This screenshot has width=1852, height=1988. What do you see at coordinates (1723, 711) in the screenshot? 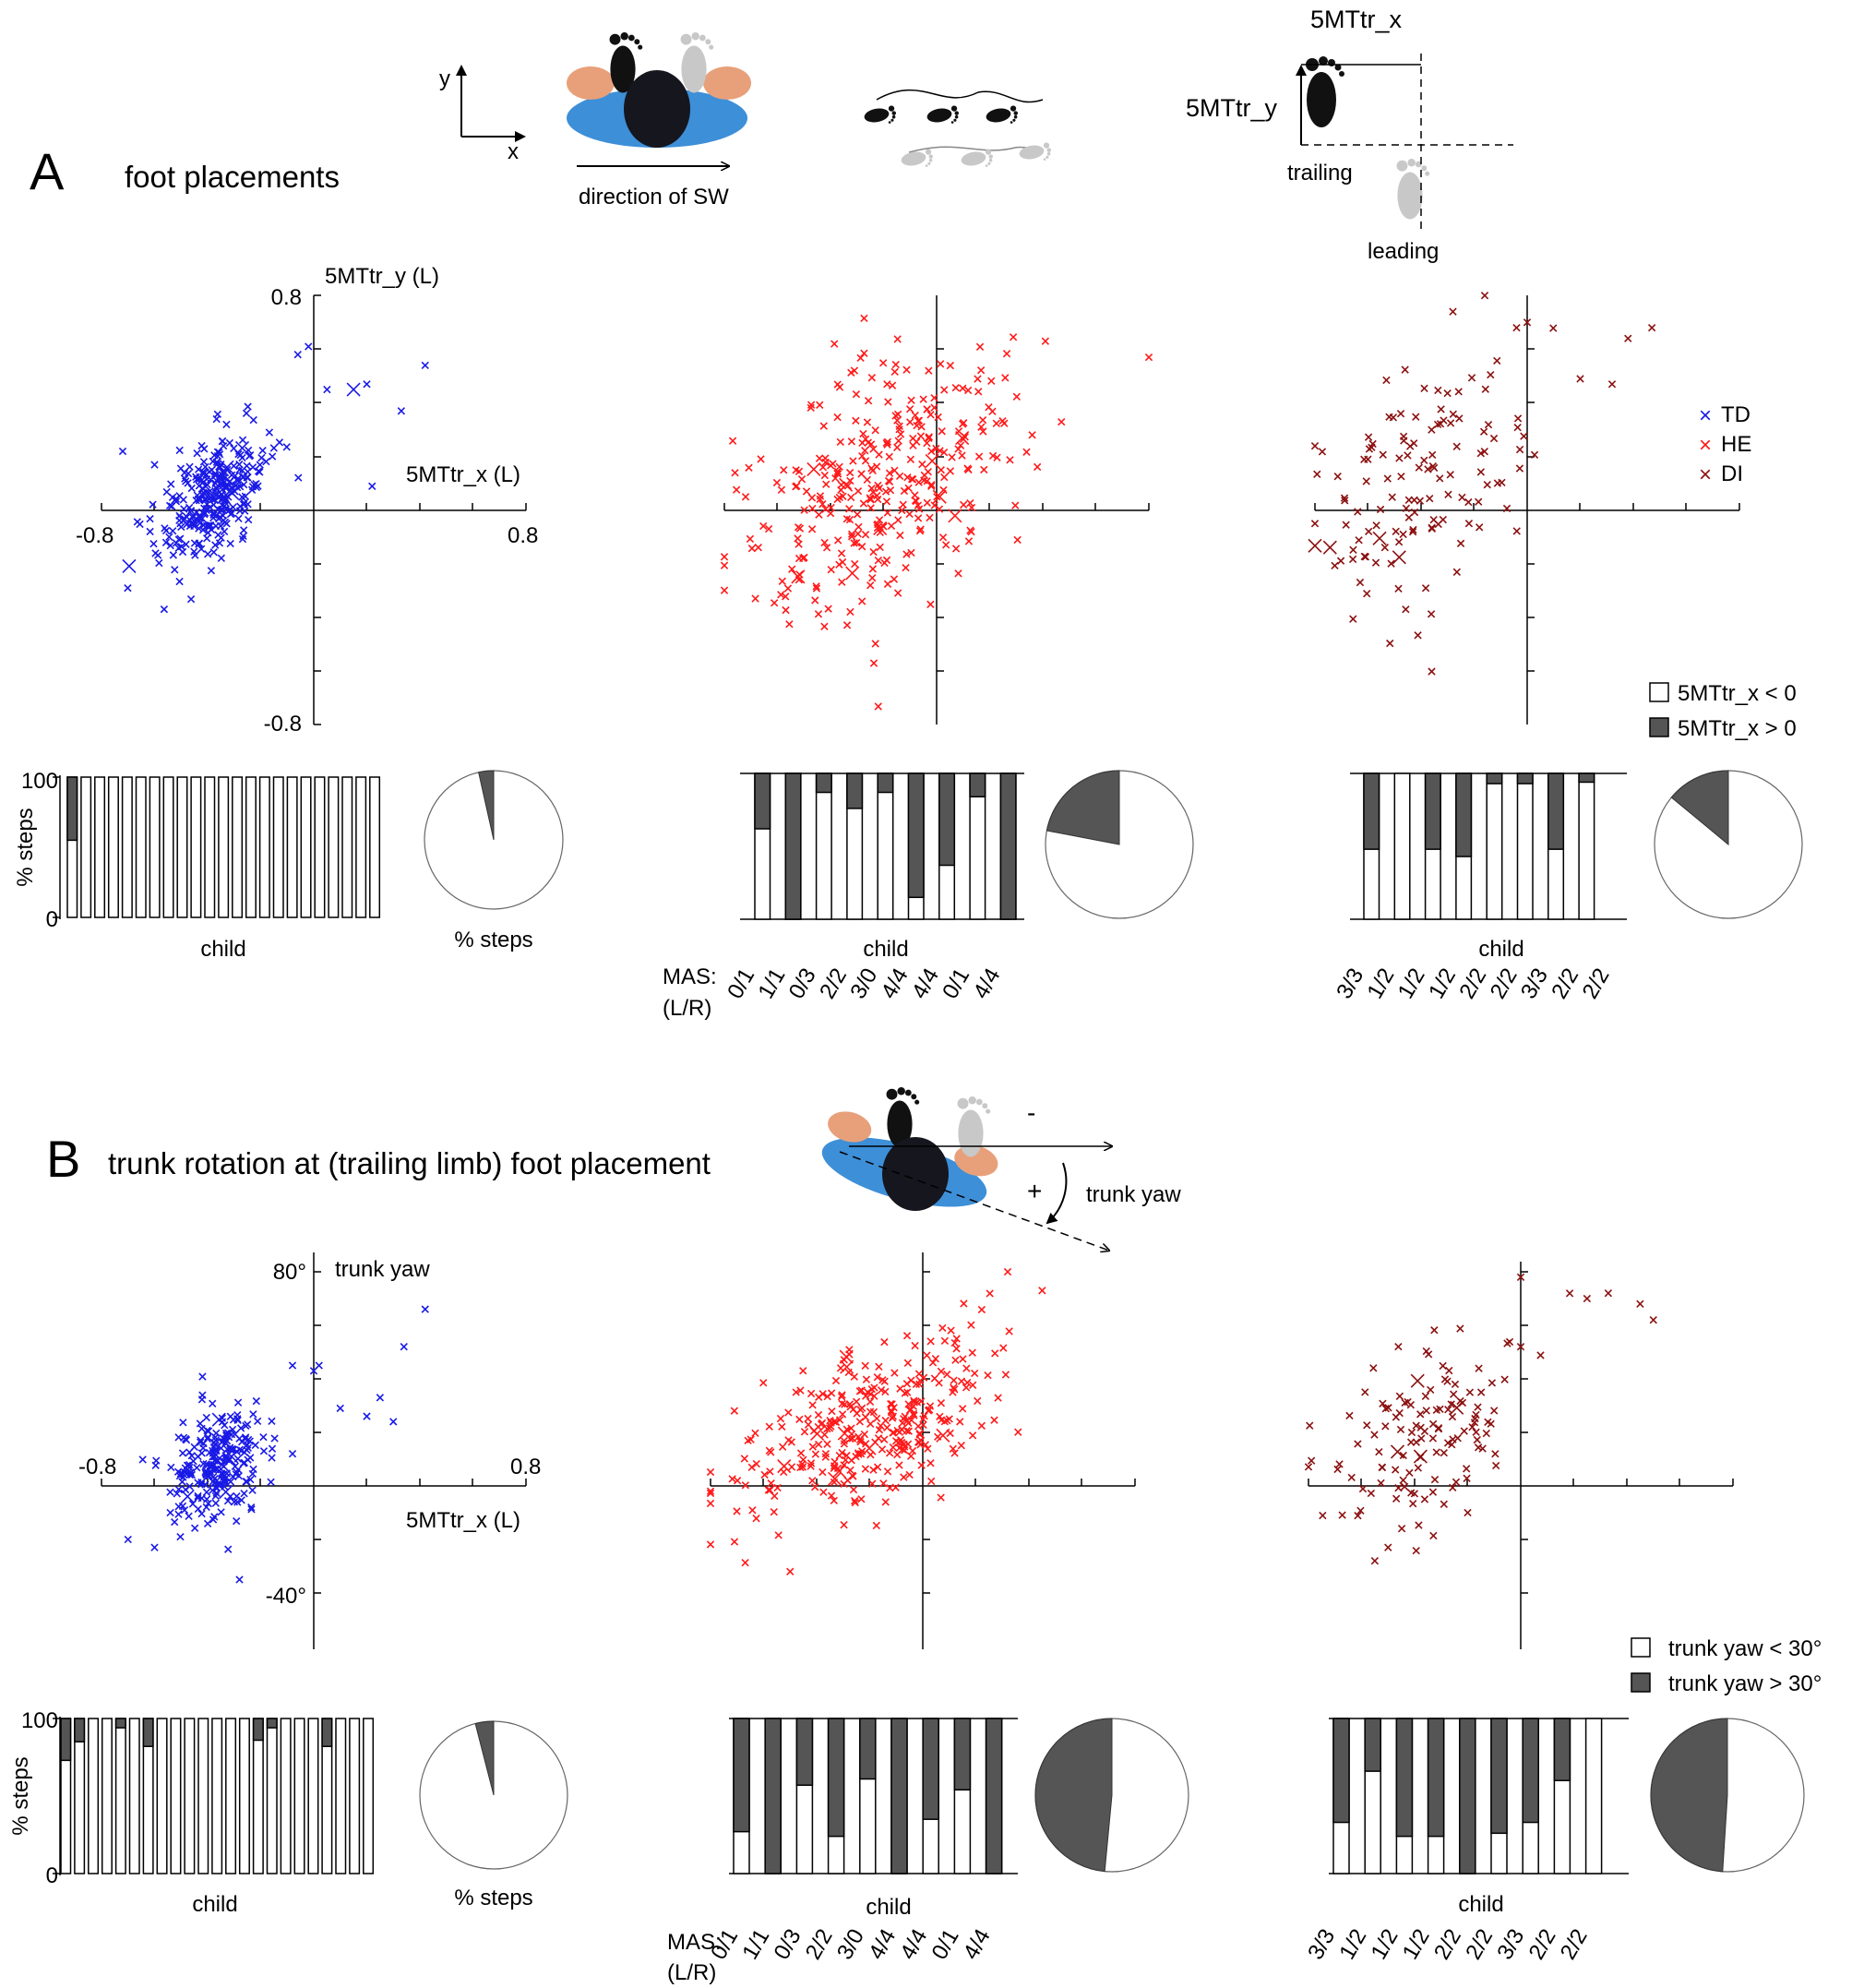
I see `bar-legend-a: 5MTtr_x < 0 5MTtr_x > 0` at bounding box center [1723, 711].